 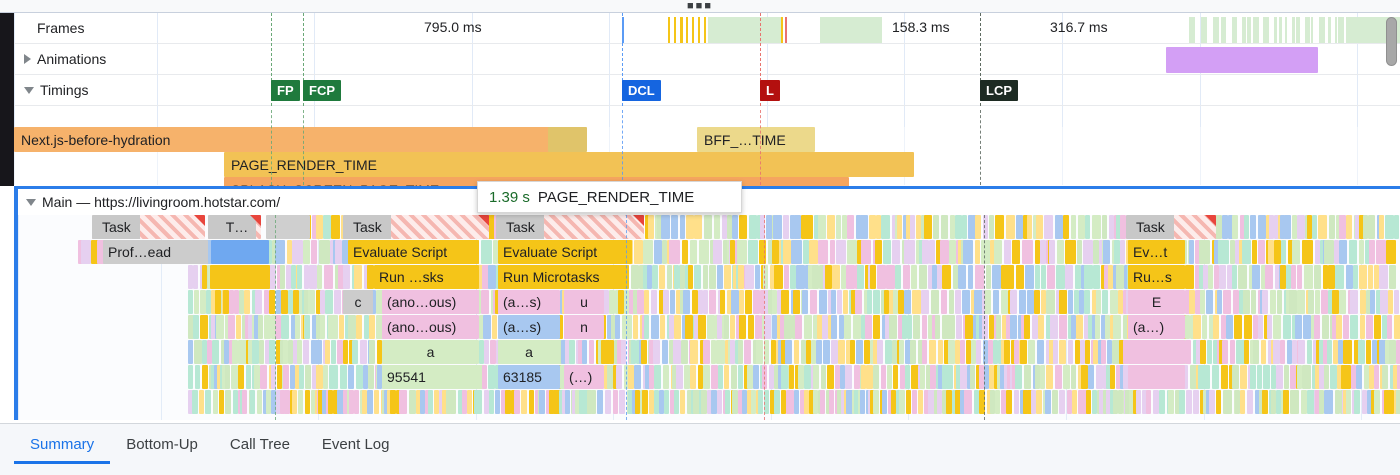 What do you see at coordinates (29, 90) in the screenshot?
I see `chevron-down-icon` at bounding box center [29, 90].